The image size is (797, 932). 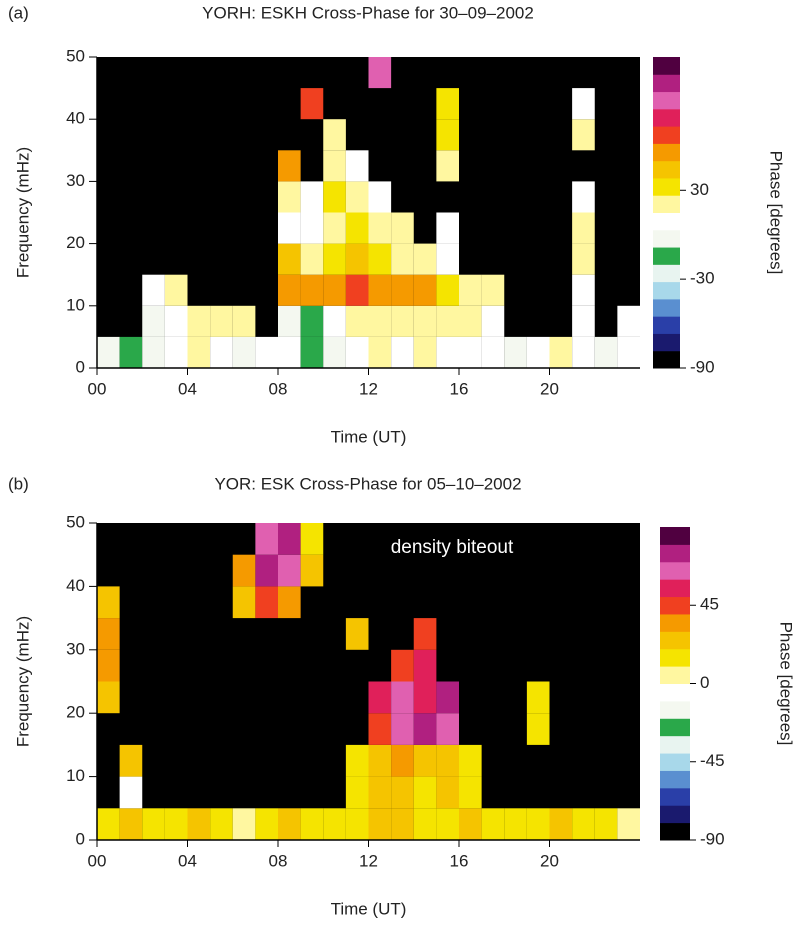 I want to click on colorbar-tick-label: 30, so click(x=699, y=189).